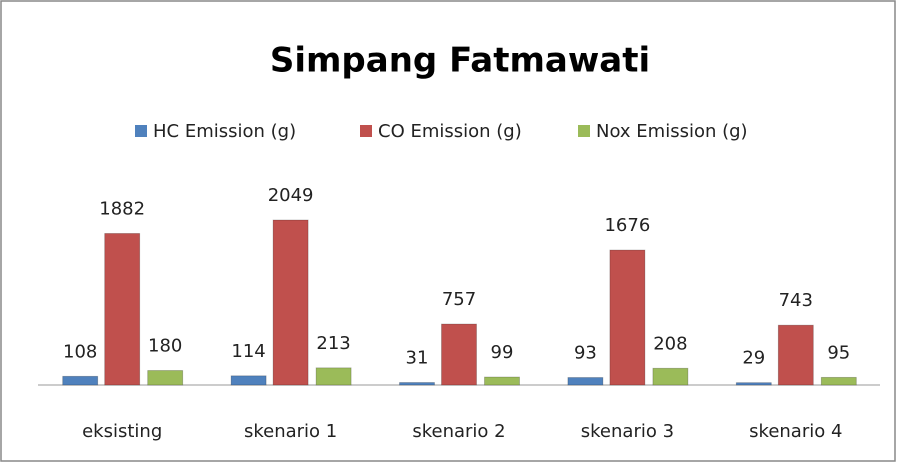 This screenshot has height=465, width=900. What do you see at coordinates (672, 131) in the screenshot?
I see `legend-label: Nox Emission (g)` at bounding box center [672, 131].